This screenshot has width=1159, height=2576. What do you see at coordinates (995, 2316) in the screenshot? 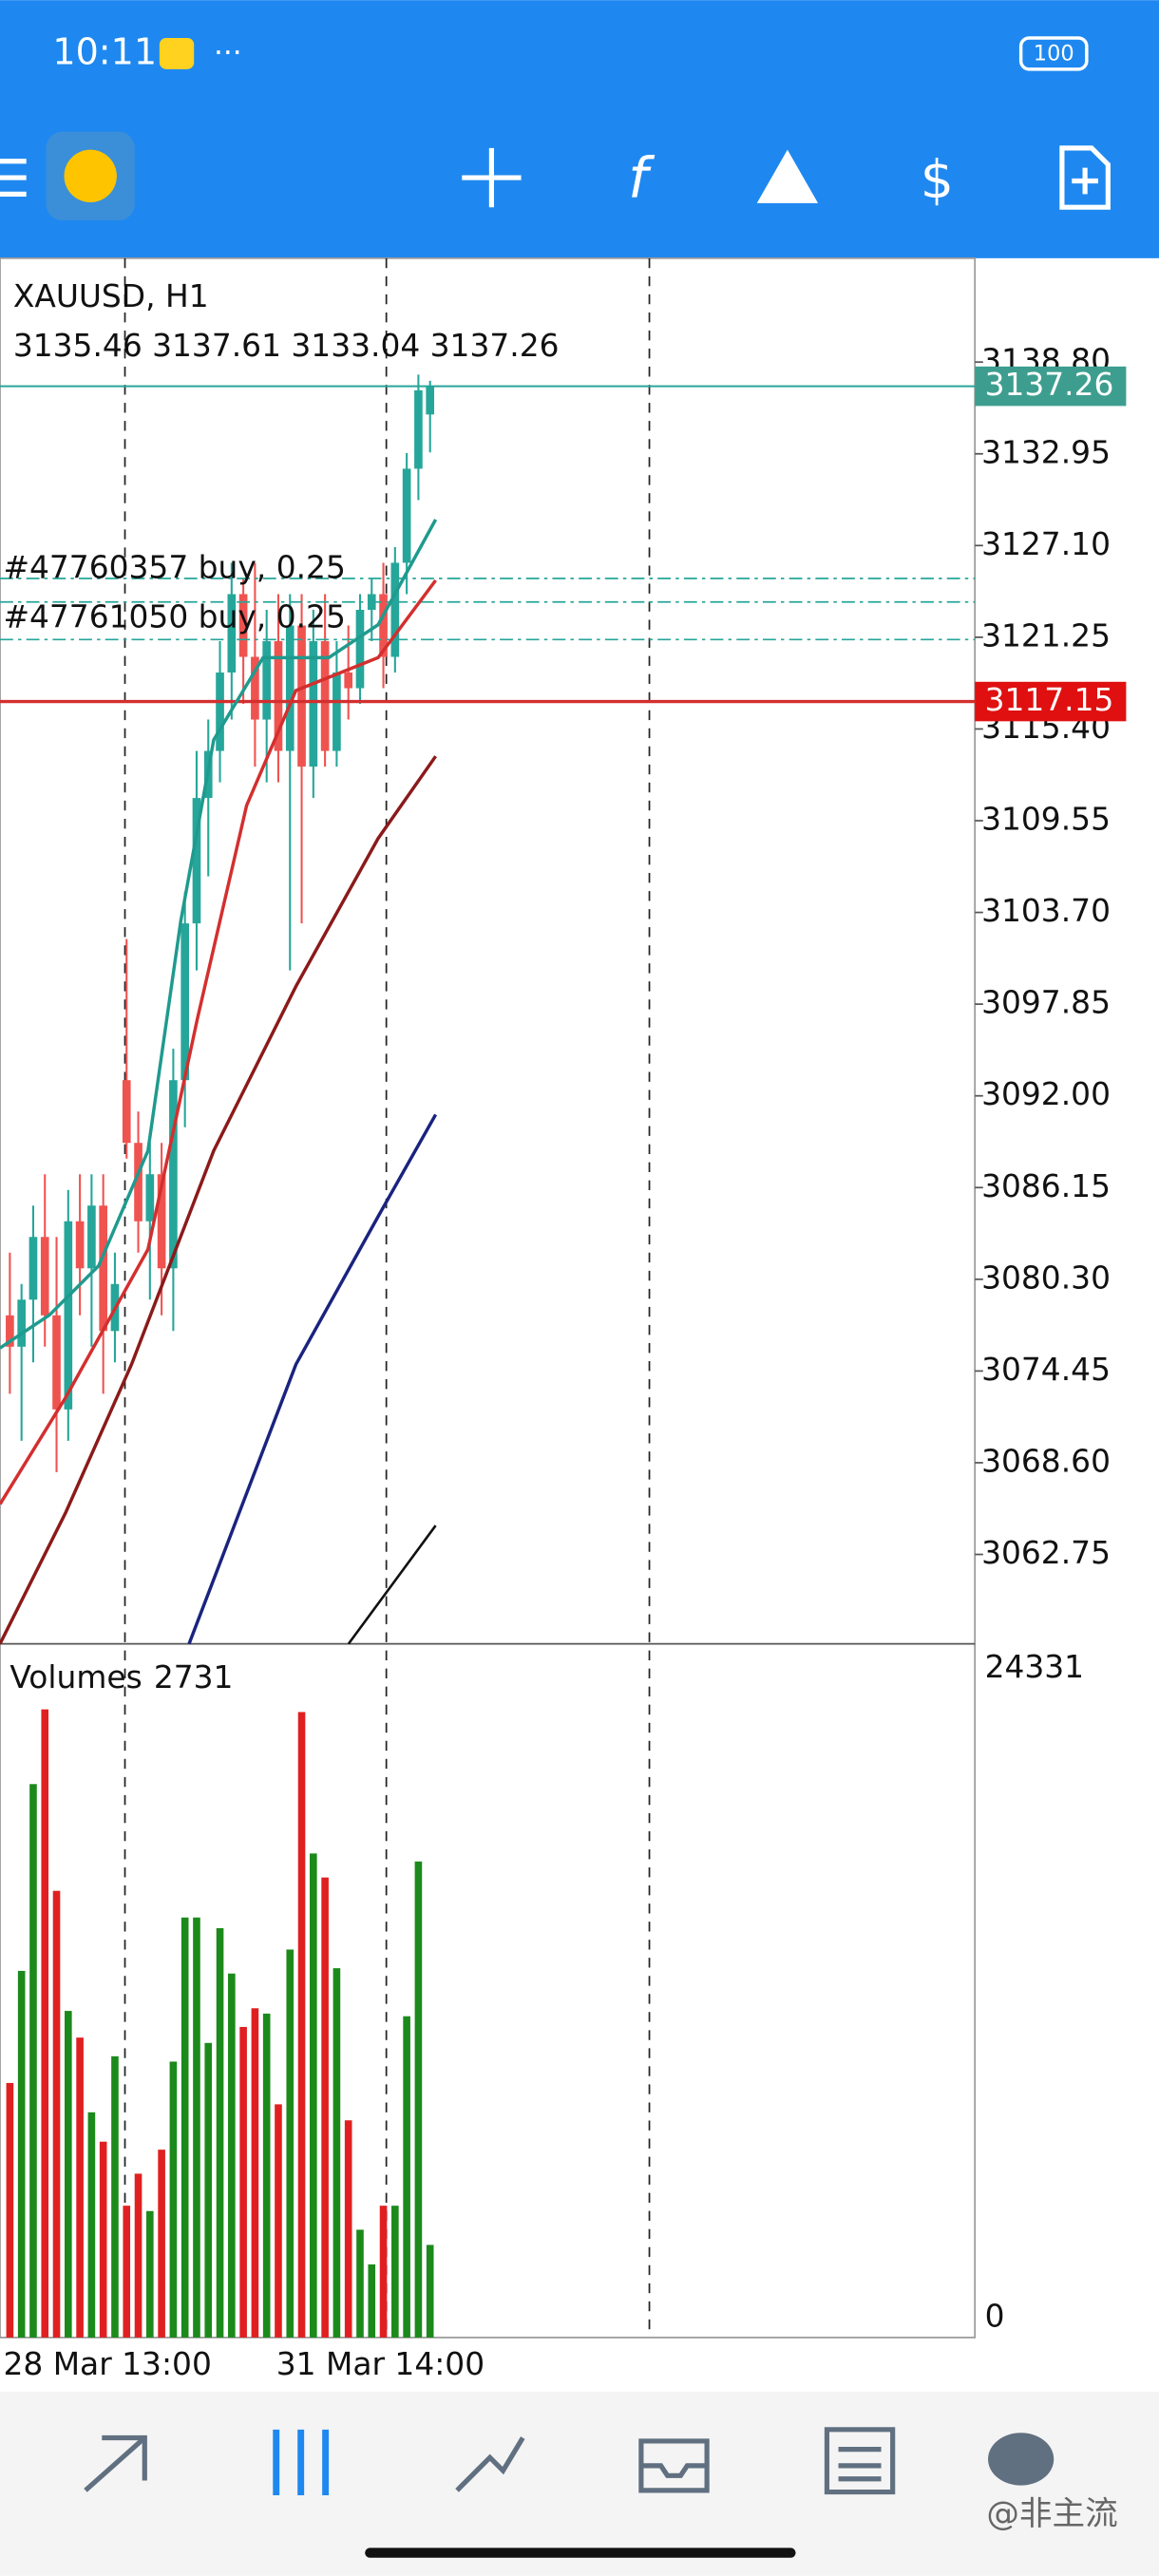
I see `volume-axis-label: 0` at bounding box center [995, 2316].